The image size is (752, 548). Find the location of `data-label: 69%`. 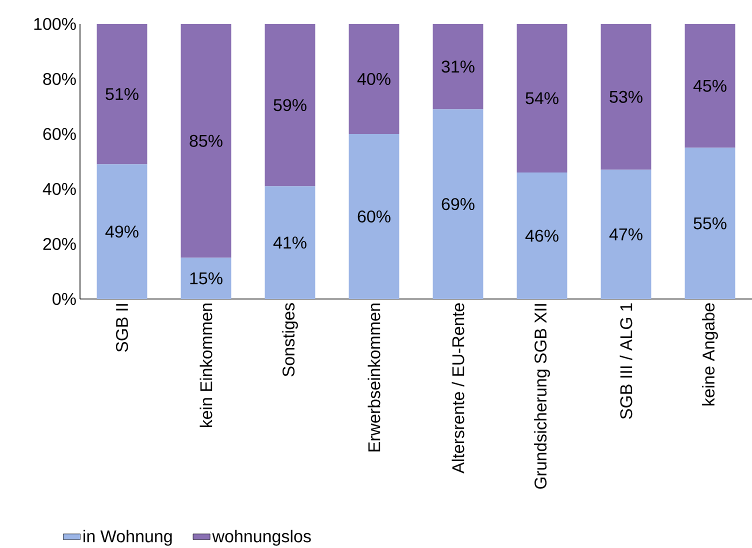

data-label: 69% is located at coordinates (458, 204).